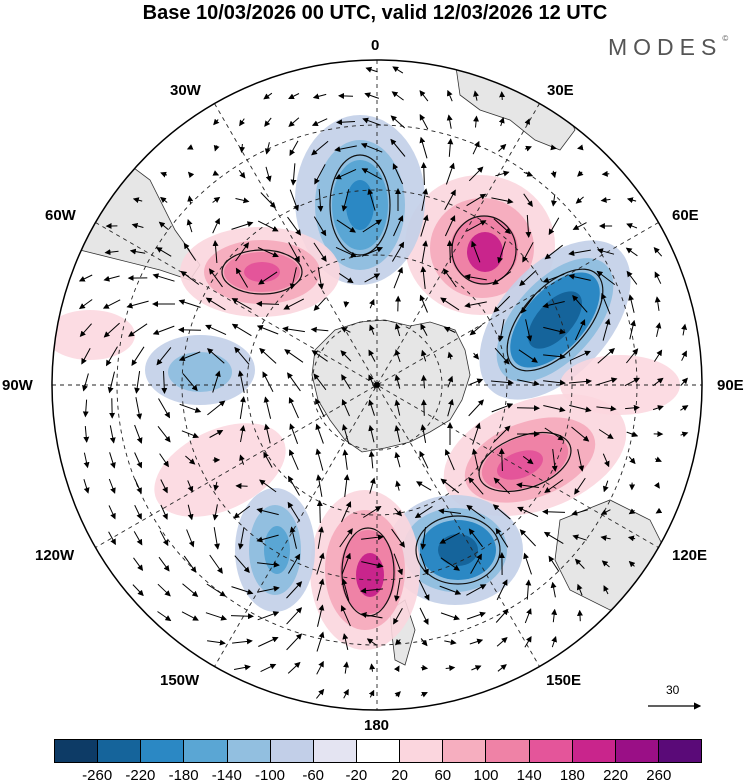 This screenshot has width=750, height=784. Describe the element at coordinates (313, 775) in the screenshot. I see `colorbar-tick-label: -60` at that location.